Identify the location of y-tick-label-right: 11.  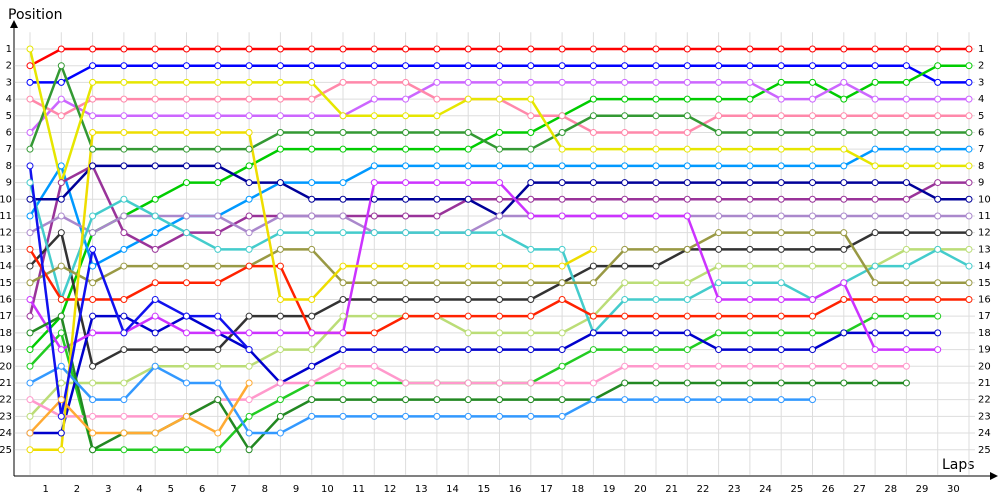
(984, 216).